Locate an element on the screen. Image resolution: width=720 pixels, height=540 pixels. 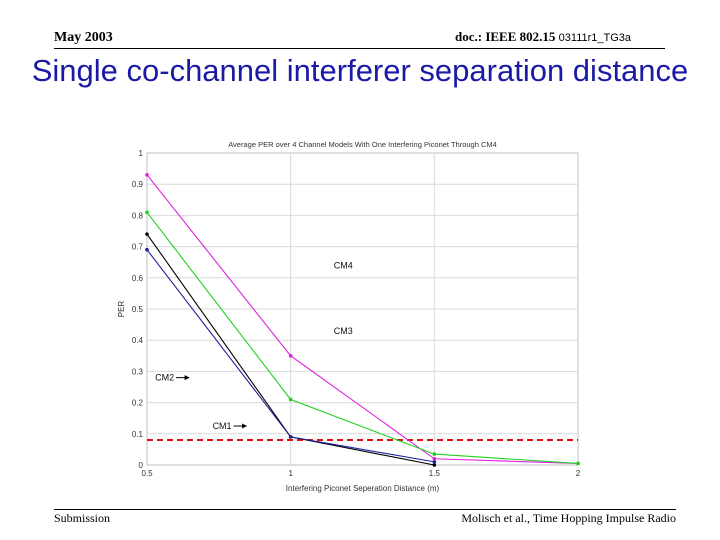
y-tick-label: 0.9 is located at coordinates (138, 184).